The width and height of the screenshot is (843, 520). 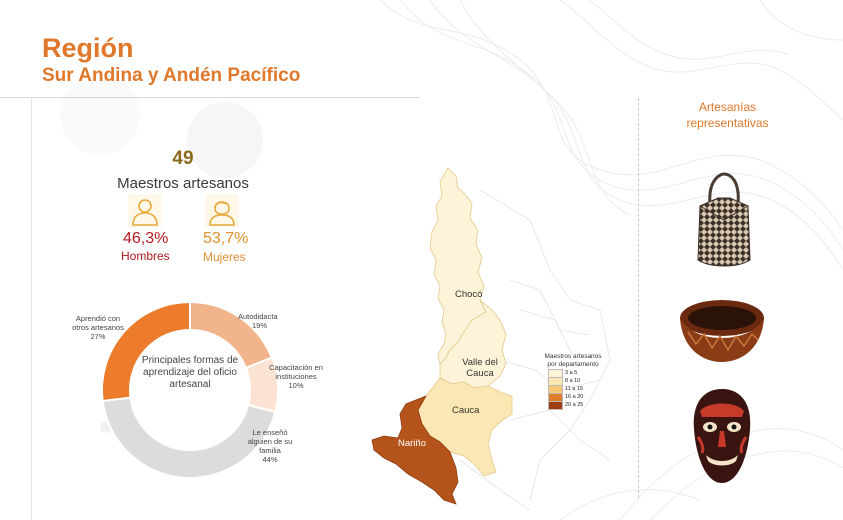 I want to click on page-subtitle: Sur Andina y Andén Pacífico, so click(x=171, y=75).